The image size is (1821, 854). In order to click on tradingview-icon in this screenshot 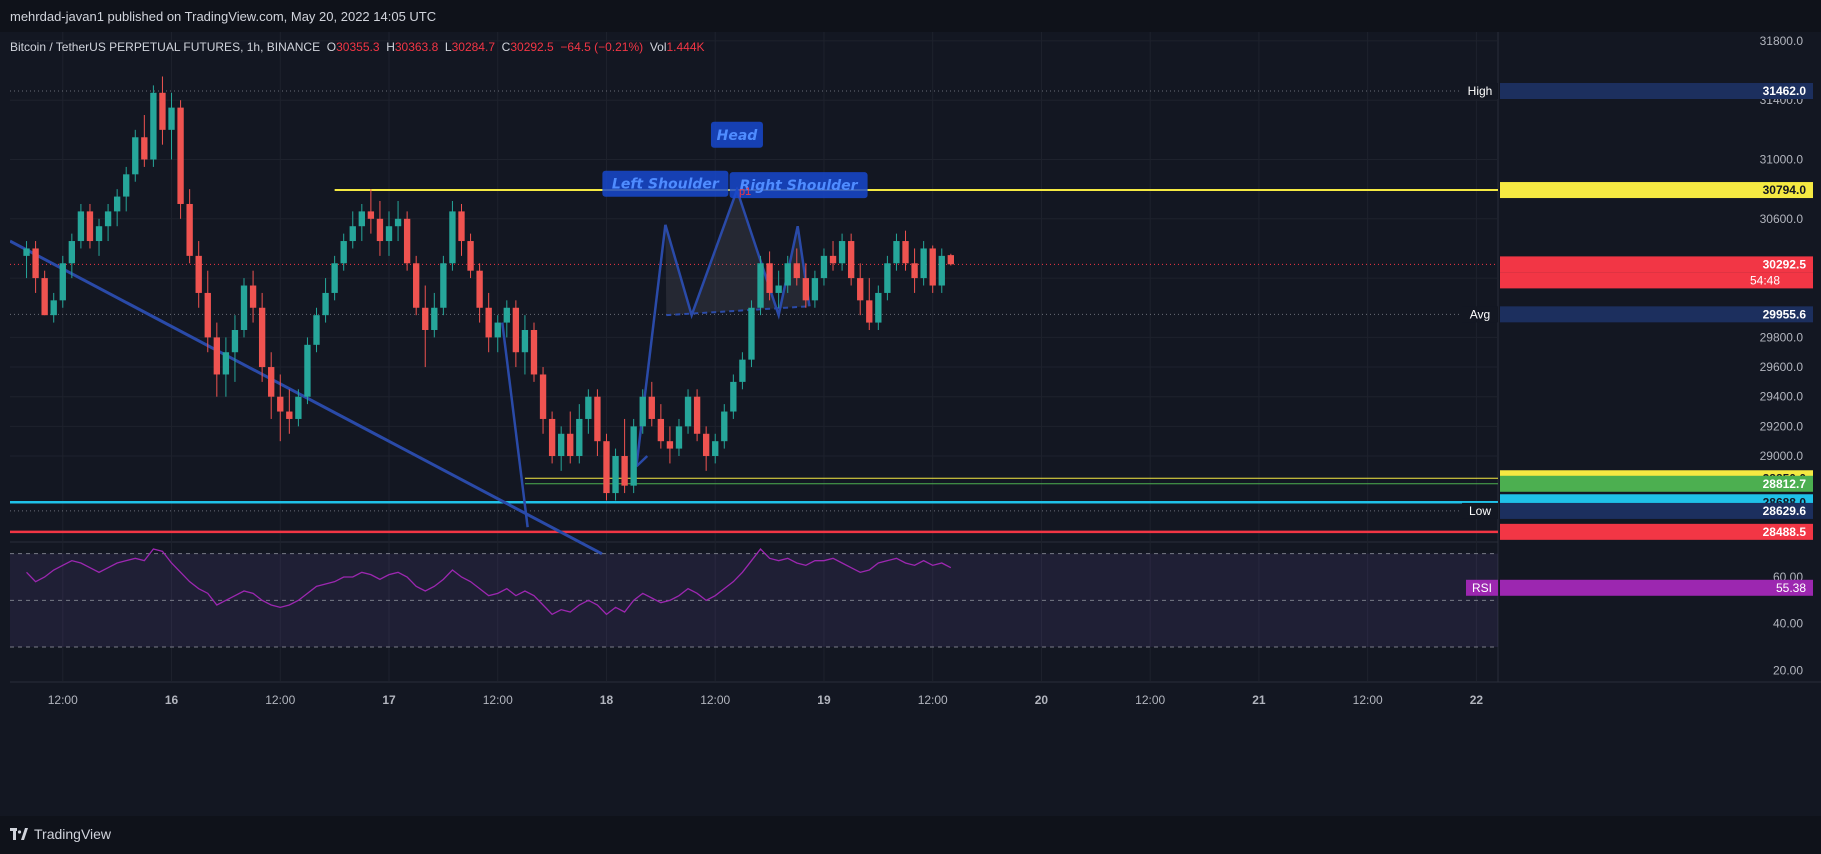, I will do `click(19, 834)`.